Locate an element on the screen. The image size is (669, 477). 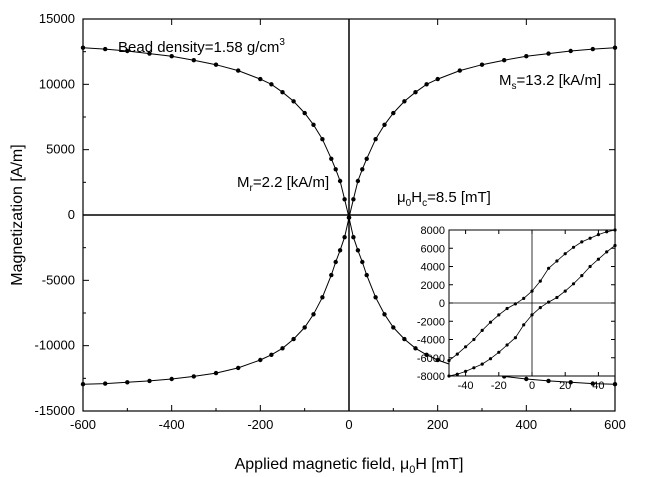
main-x-tick-label: 400 is located at coordinates (526, 424).